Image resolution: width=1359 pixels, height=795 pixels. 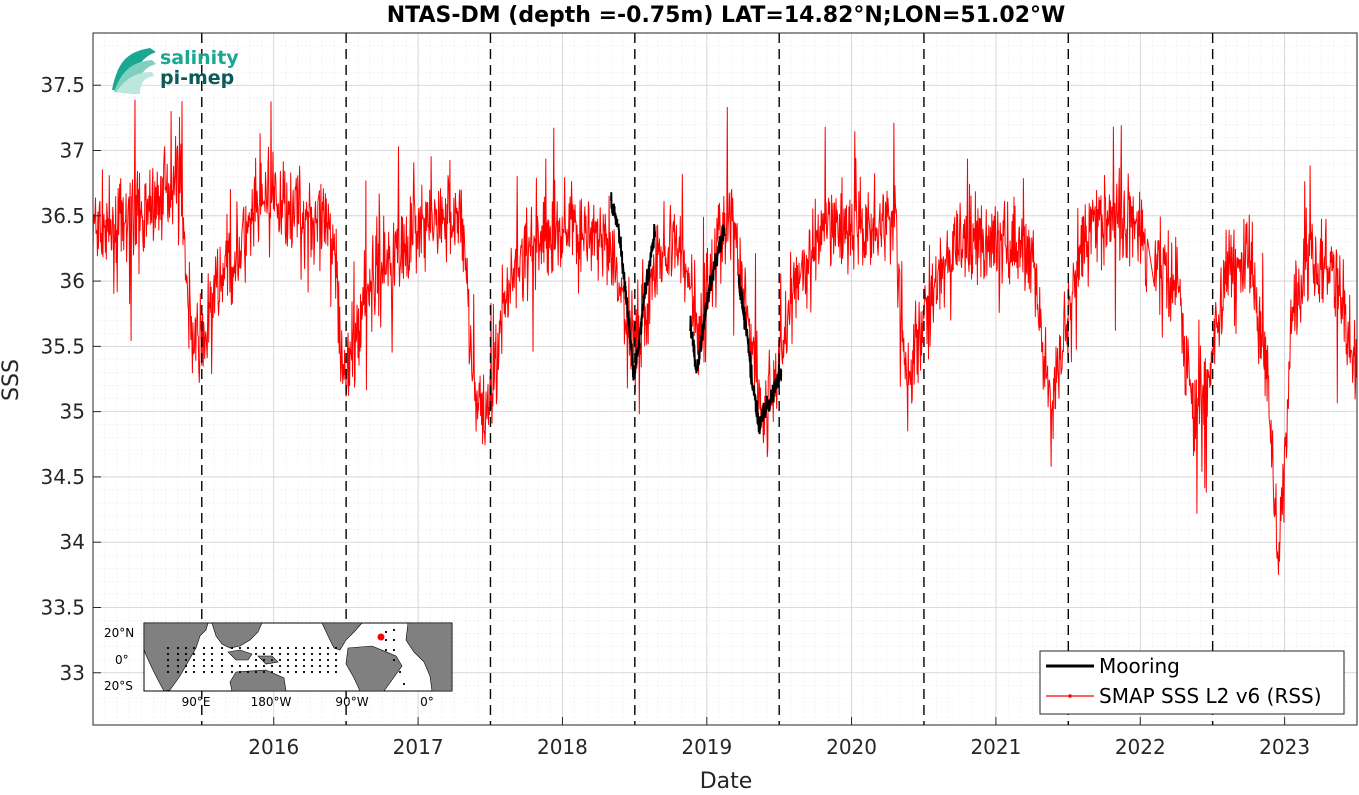 What do you see at coordinates (118, 686) in the screenshot?
I see `inset-lat-label-20s: 20°S` at bounding box center [118, 686].